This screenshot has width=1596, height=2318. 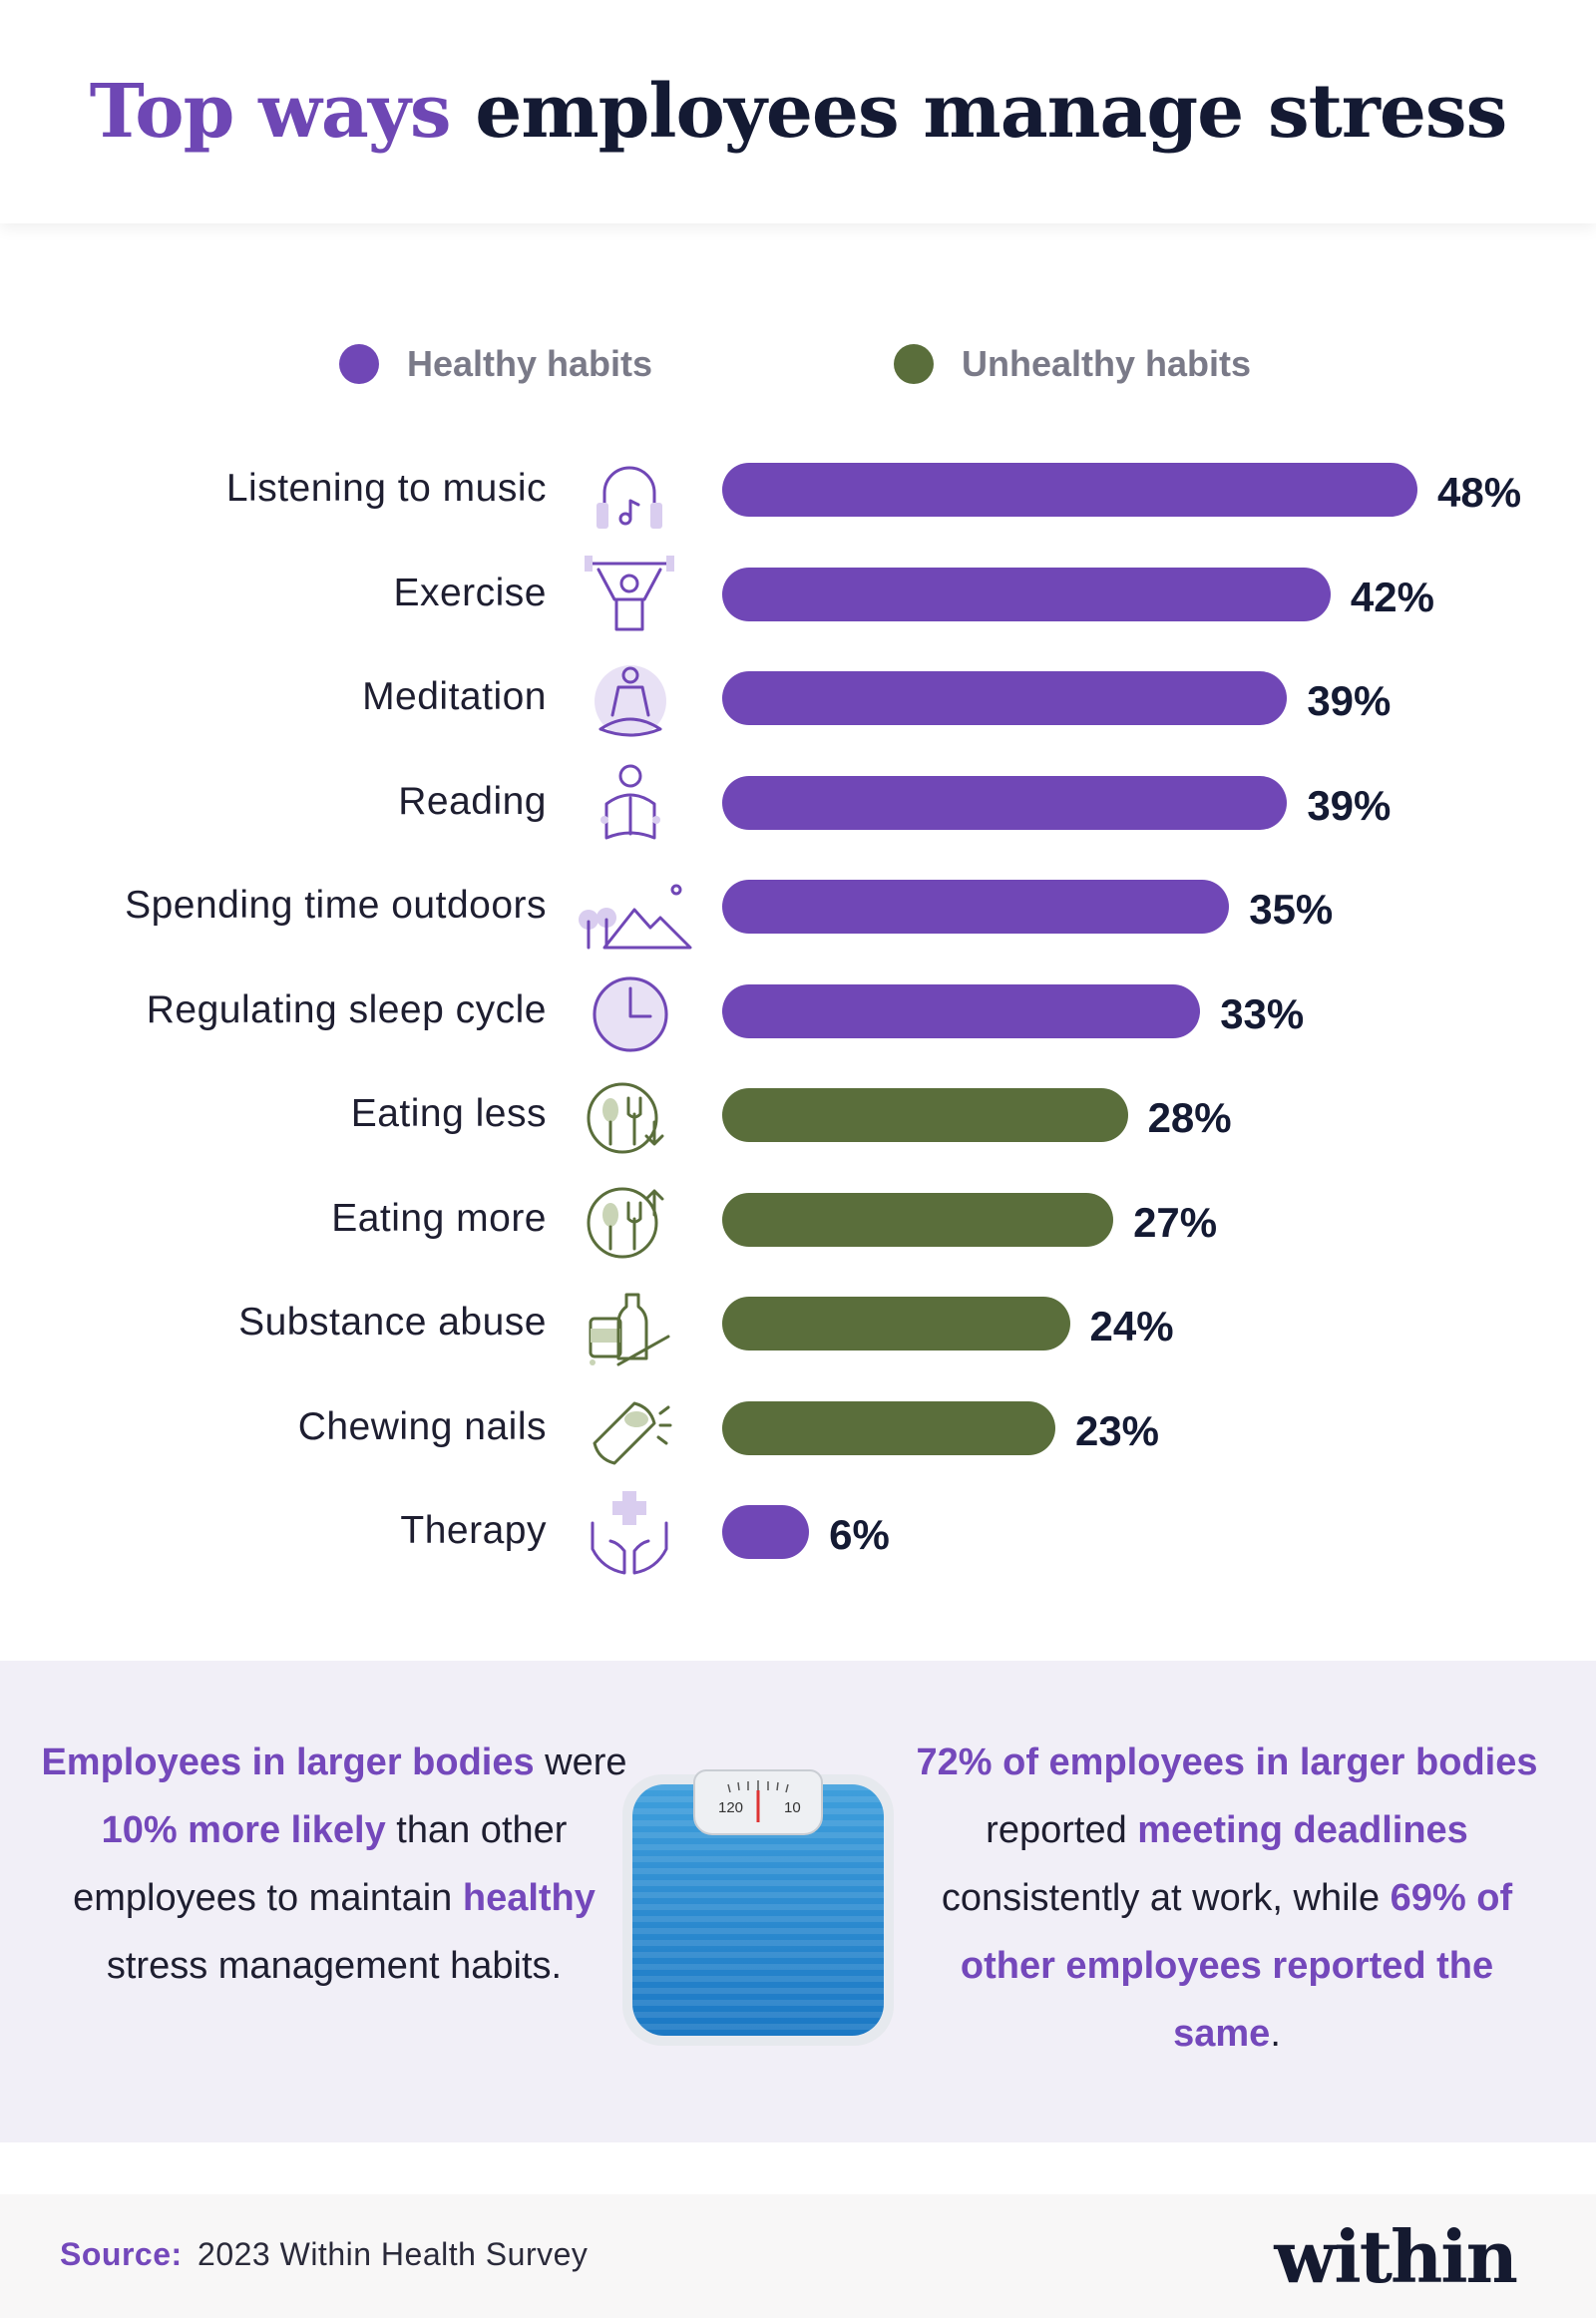 What do you see at coordinates (1291, 909) in the screenshot?
I see `bar-value-label: 35%` at bounding box center [1291, 909].